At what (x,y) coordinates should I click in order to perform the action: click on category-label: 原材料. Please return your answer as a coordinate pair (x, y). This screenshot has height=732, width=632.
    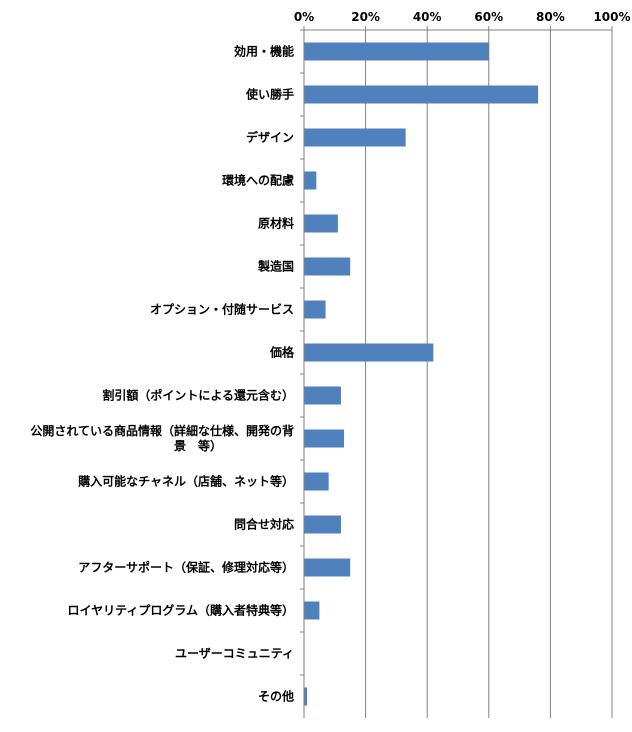
    Looking at the image, I should click on (276, 223).